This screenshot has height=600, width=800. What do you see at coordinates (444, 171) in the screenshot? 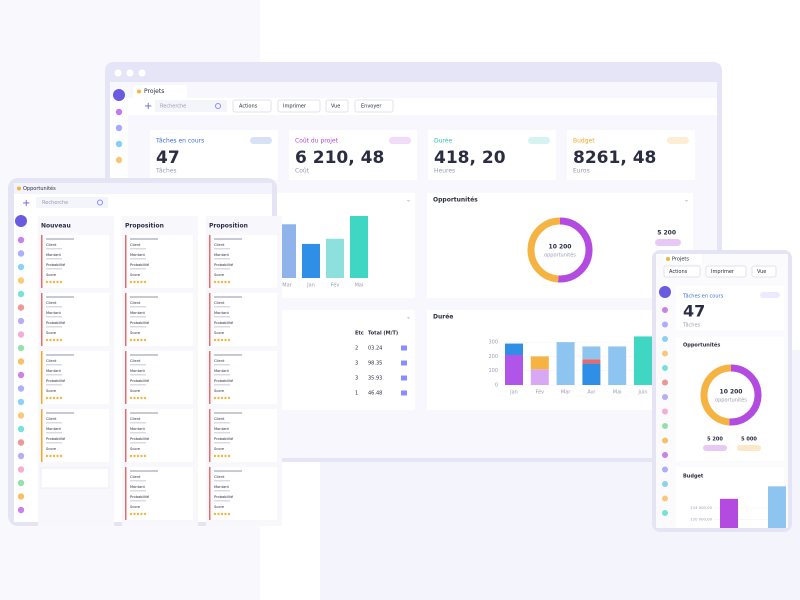
I see `kpi-unit: Heures` at bounding box center [444, 171].